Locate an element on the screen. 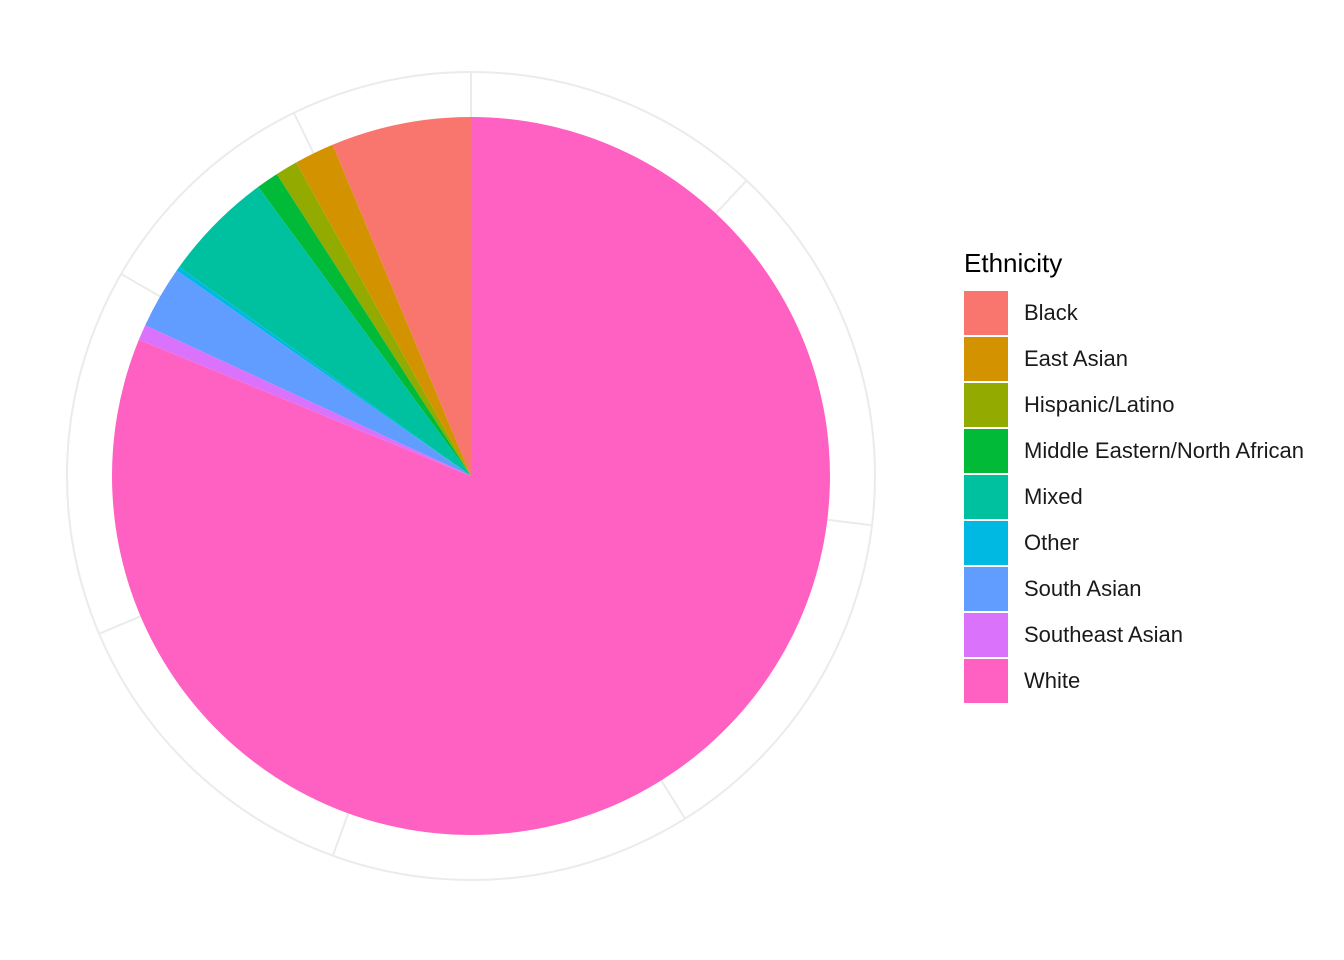  legend-label: South Asian is located at coordinates (1083, 588).